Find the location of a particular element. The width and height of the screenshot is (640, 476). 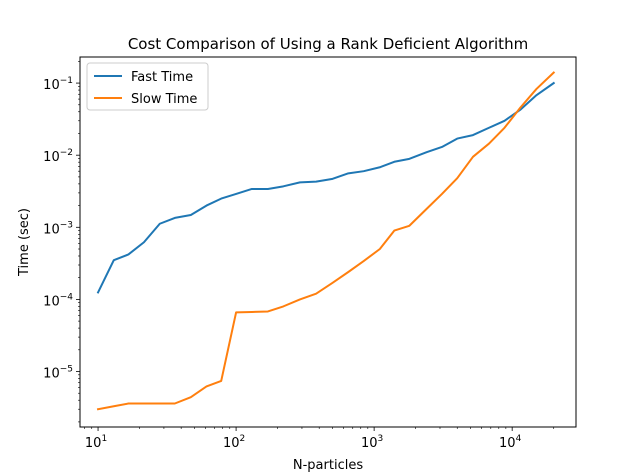

y-tick-exponent: −2 is located at coordinates (66, 153).